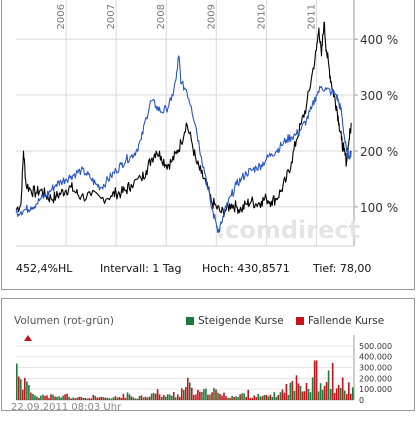 Image resolution: width=417 pixels, height=425 pixels. I want to click on x-year-label: 2010, so click(261, 16).